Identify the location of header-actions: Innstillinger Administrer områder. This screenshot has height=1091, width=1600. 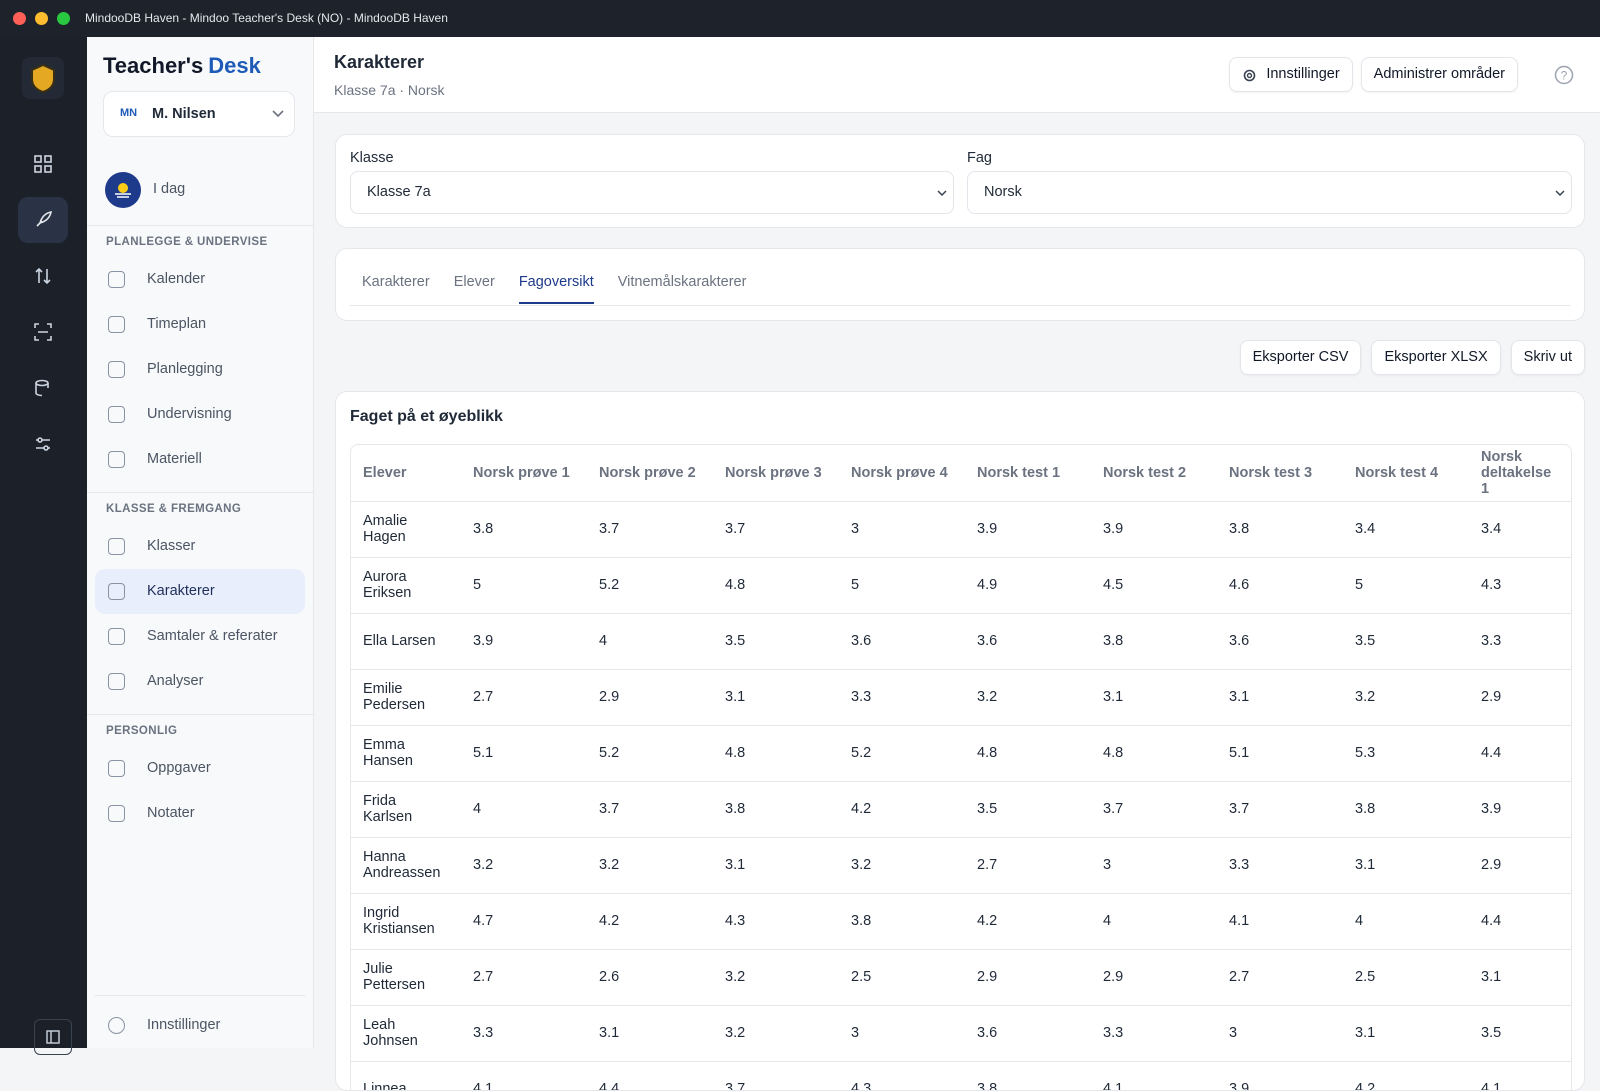
(1373, 74).